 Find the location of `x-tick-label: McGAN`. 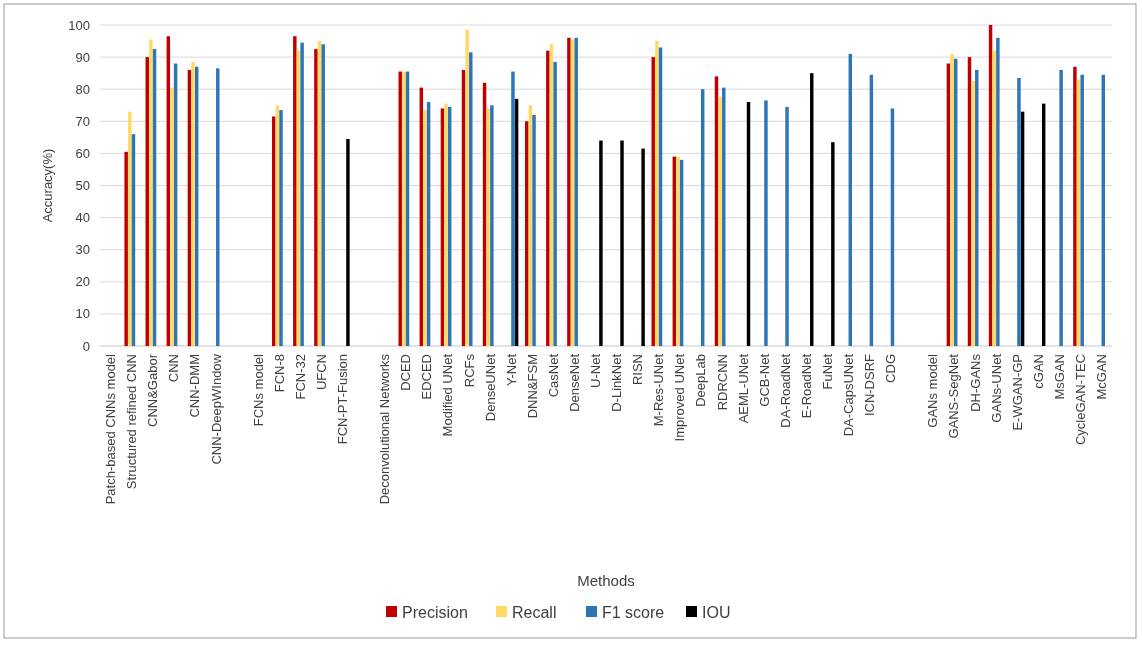

x-tick-label: McGAN is located at coordinates (1102, 377).